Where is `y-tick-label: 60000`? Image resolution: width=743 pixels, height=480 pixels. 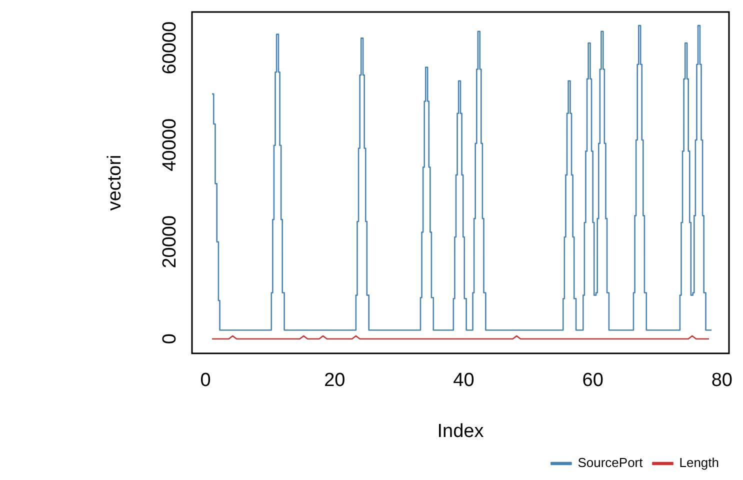 y-tick-label: 60000 is located at coordinates (170, 47).